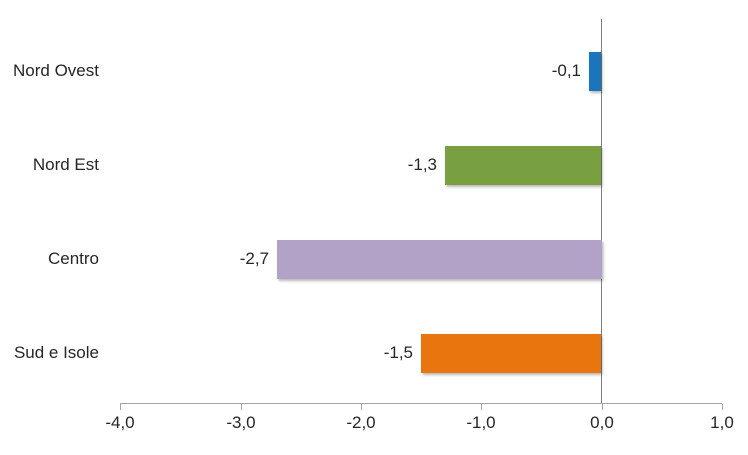 The image size is (748, 455). What do you see at coordinates (73, 258) in the screenshot?
I see `category-label: Centro` at bounding box center [73, 258].